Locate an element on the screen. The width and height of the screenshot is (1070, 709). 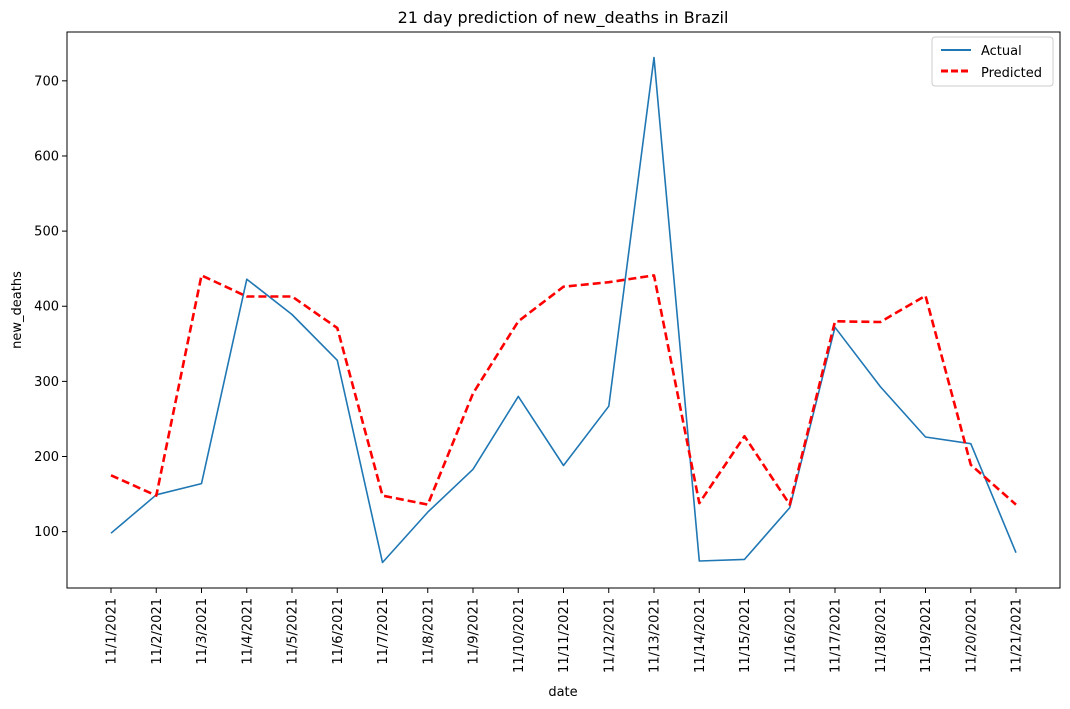
x-tick-label: 11/11/2021 is located at coordinates (564, 635).